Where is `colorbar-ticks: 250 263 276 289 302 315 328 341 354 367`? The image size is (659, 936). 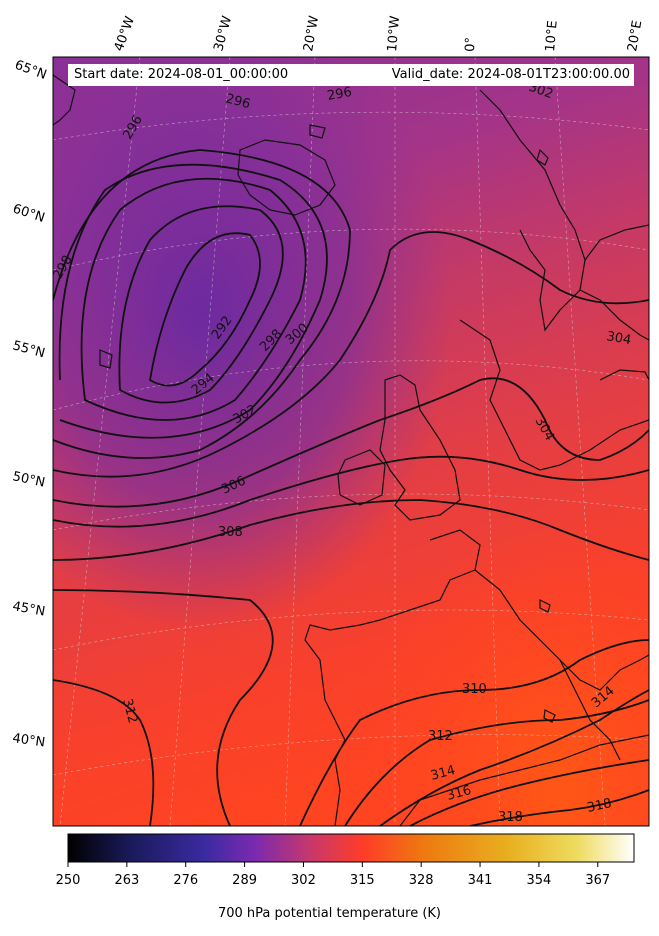 colorbar-ticks: 250 263 276 289 302 315 328 341 354 367 is located at coordinates (333, 875).